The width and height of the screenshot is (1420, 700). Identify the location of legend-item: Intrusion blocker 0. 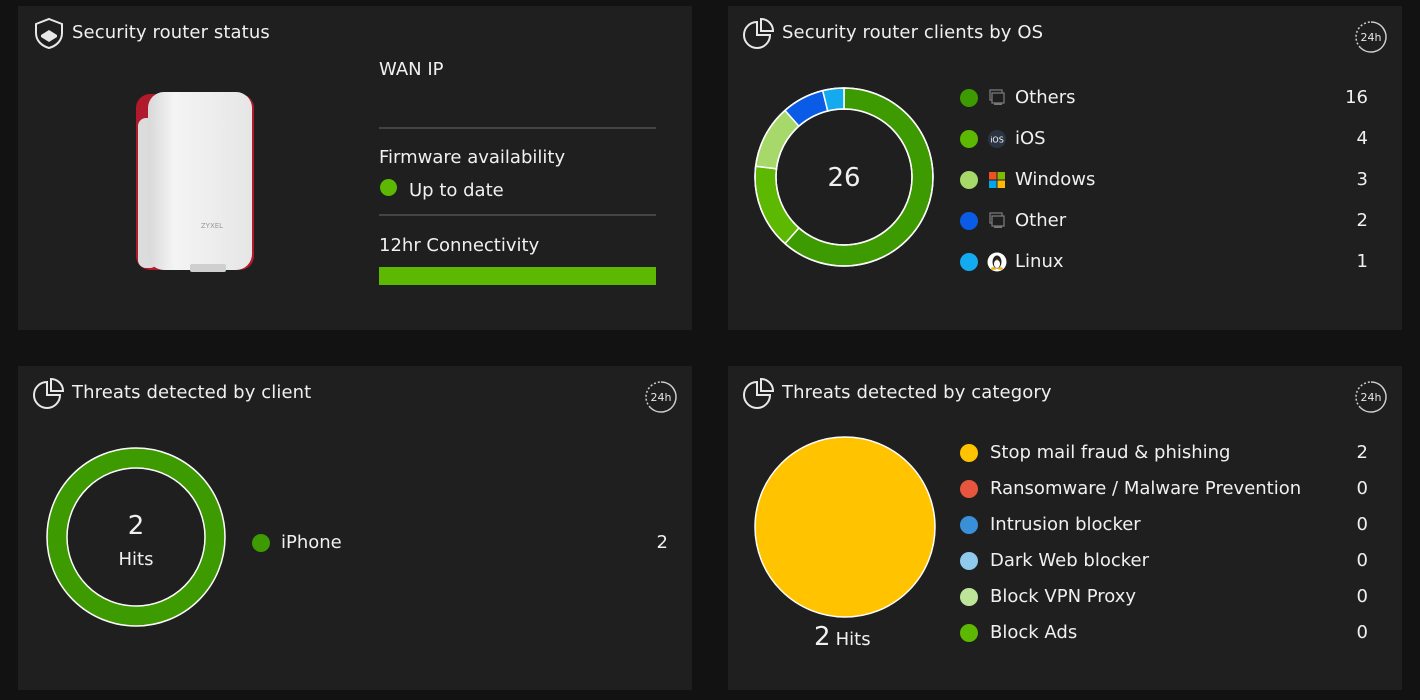
(1168, 525).